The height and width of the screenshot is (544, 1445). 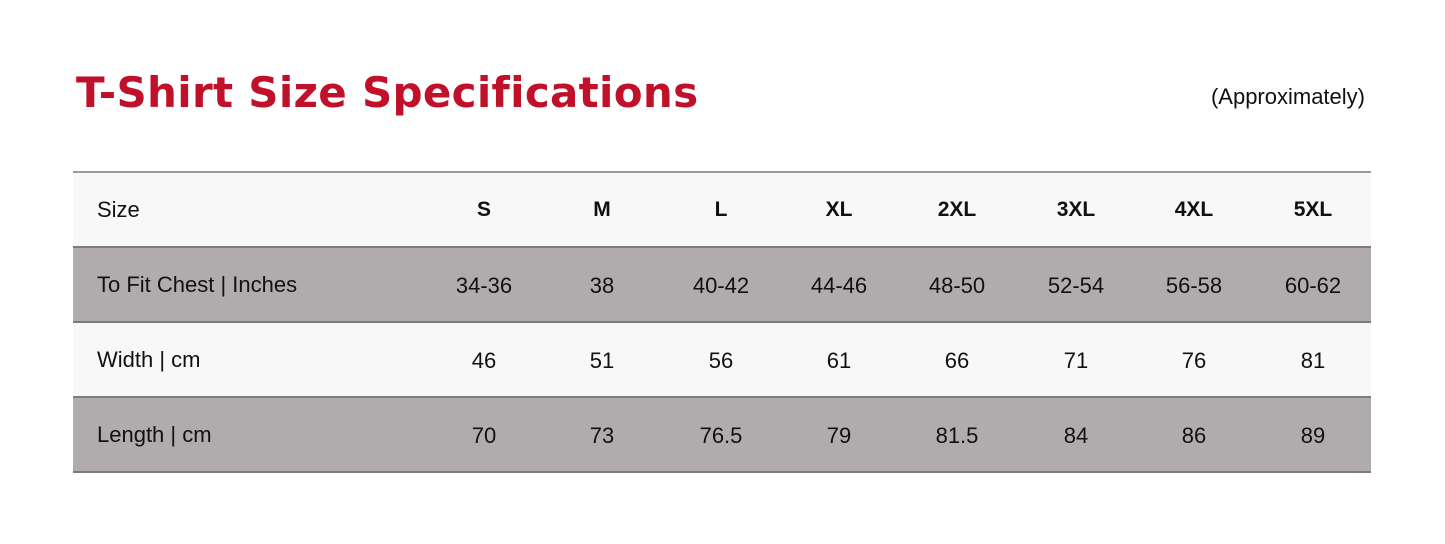 I want to click on table-cell: M, so click(x=602, y=209).